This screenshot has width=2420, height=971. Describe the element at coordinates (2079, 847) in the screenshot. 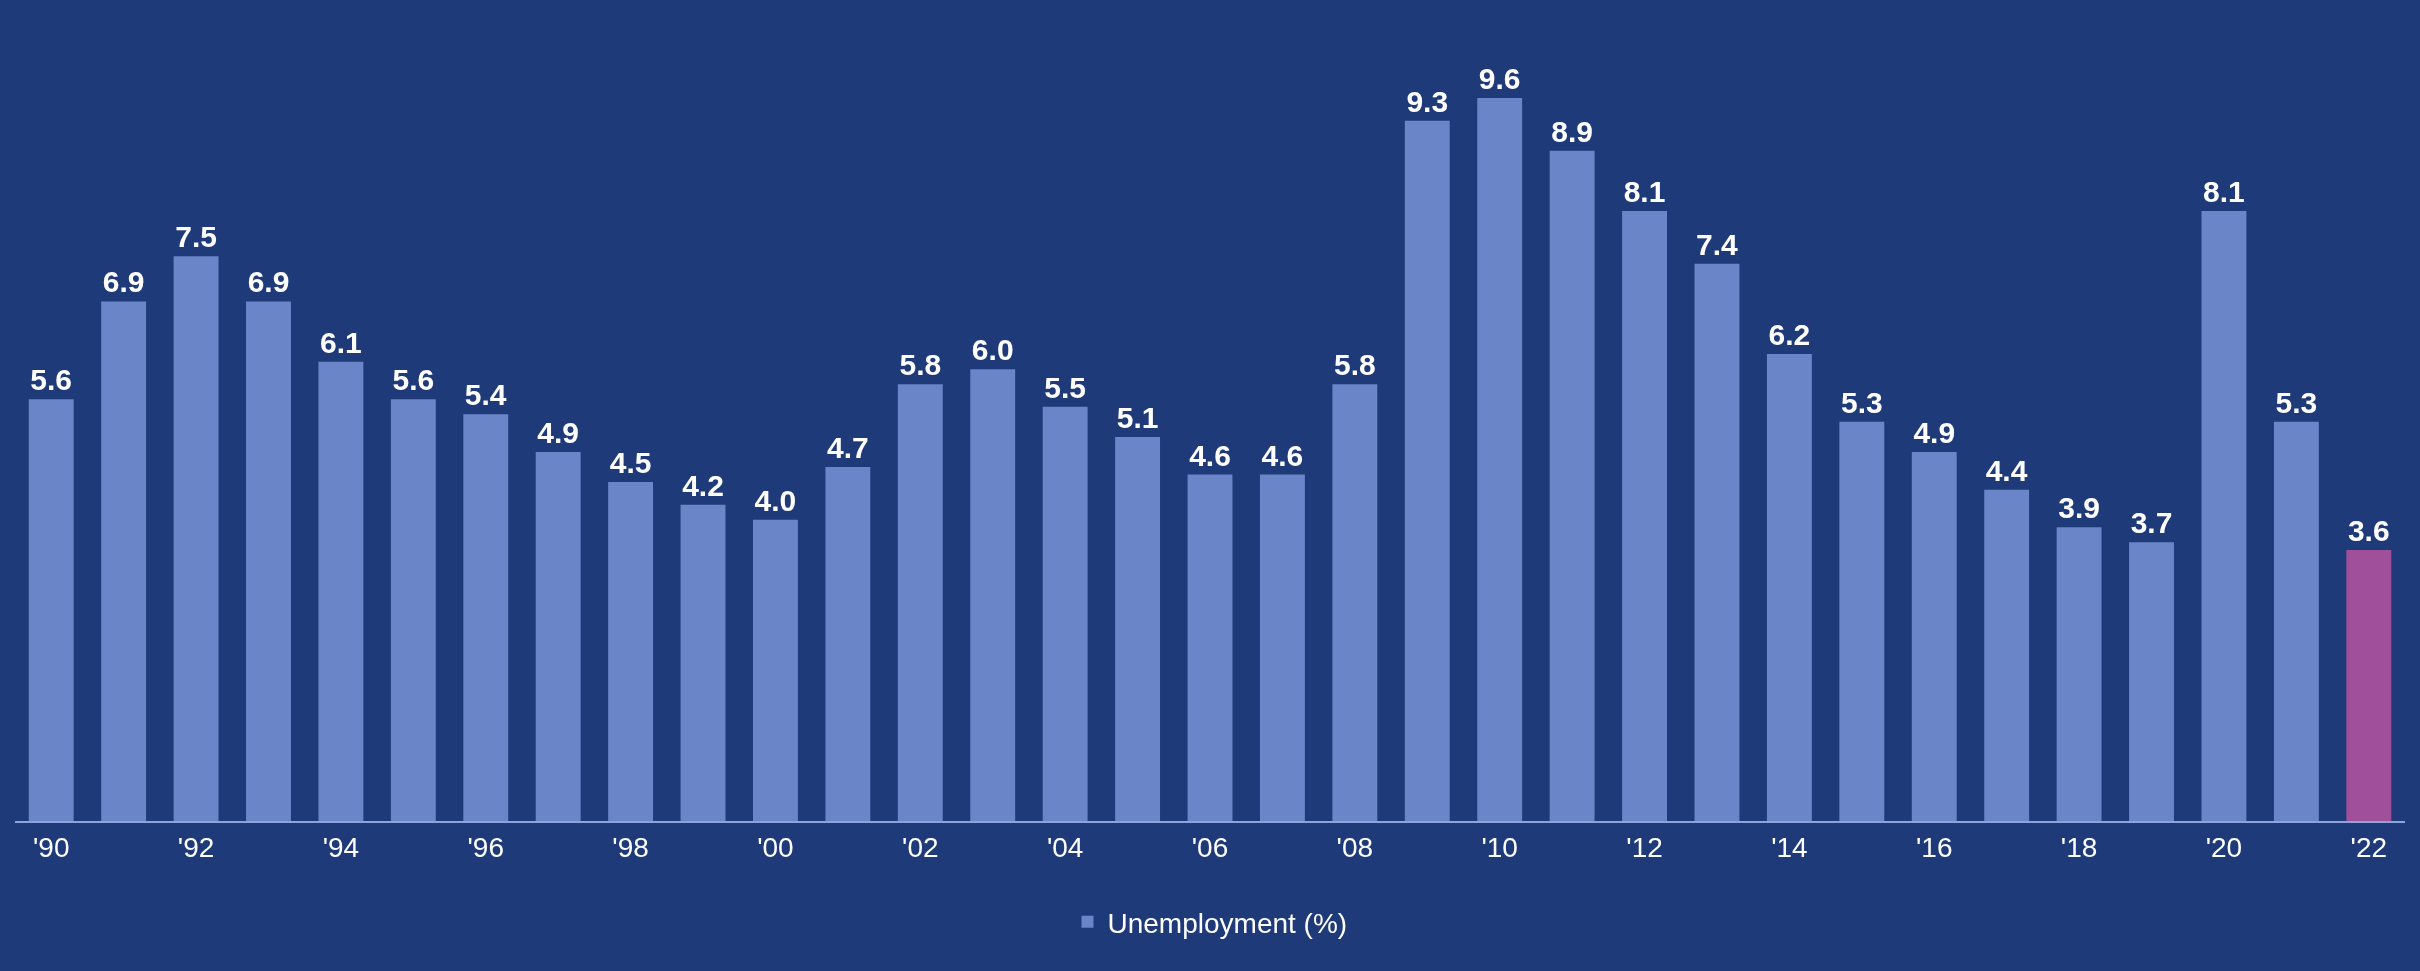

I see `x-tick-label: '18` at that location.